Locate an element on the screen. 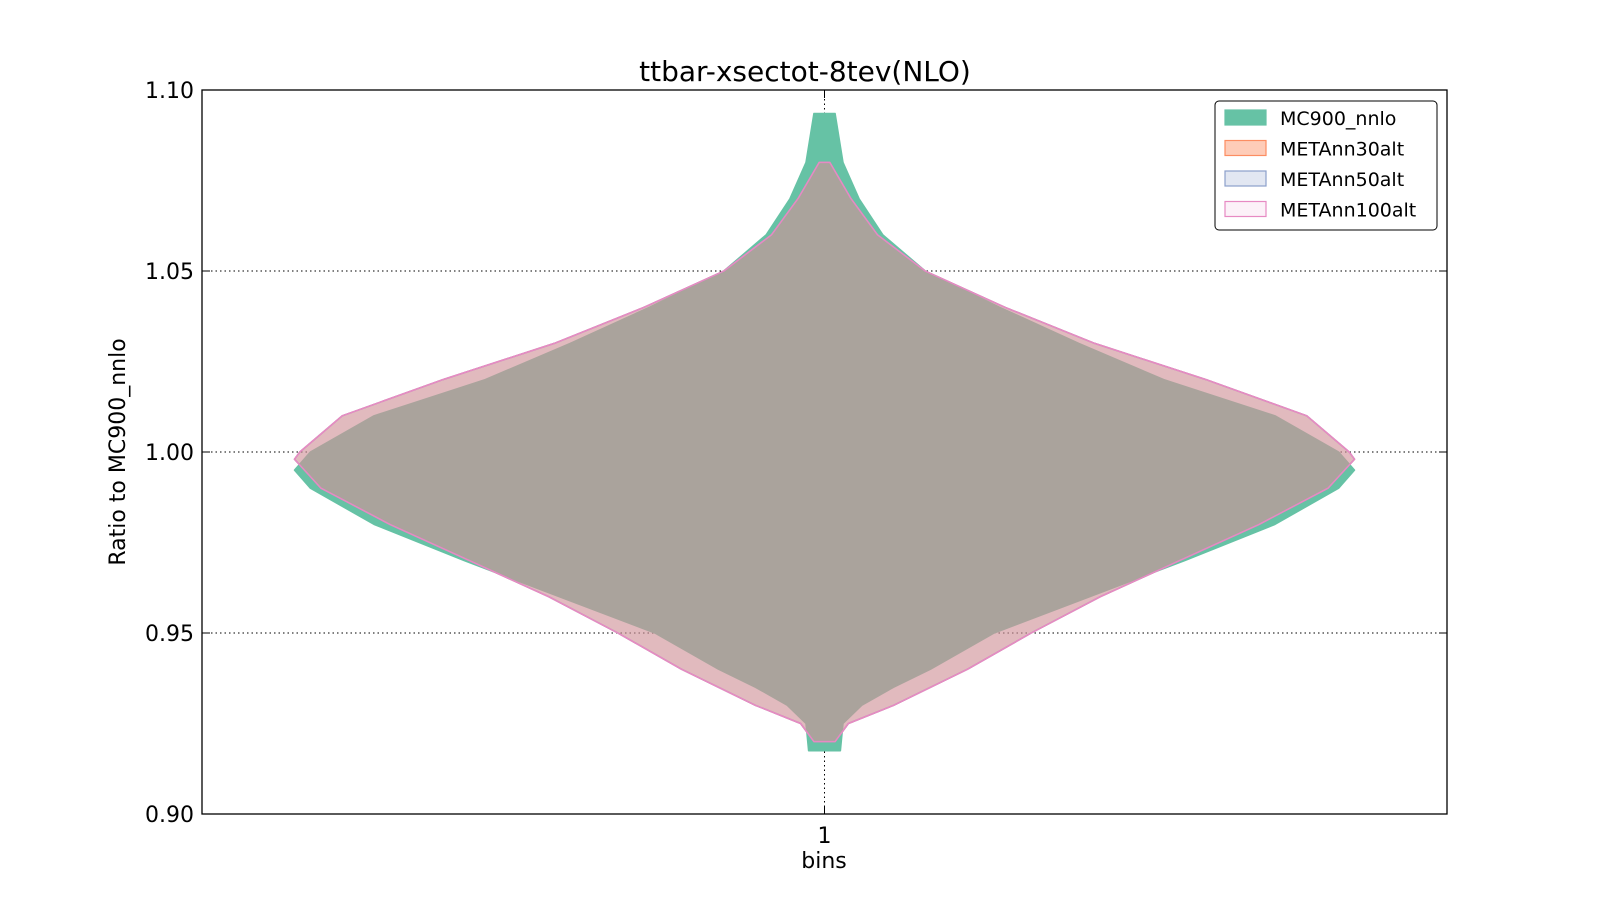 The width and height of the screenshot is (1600, 900). y-tick-label: 1.05 is located at coordinates (169, 272).